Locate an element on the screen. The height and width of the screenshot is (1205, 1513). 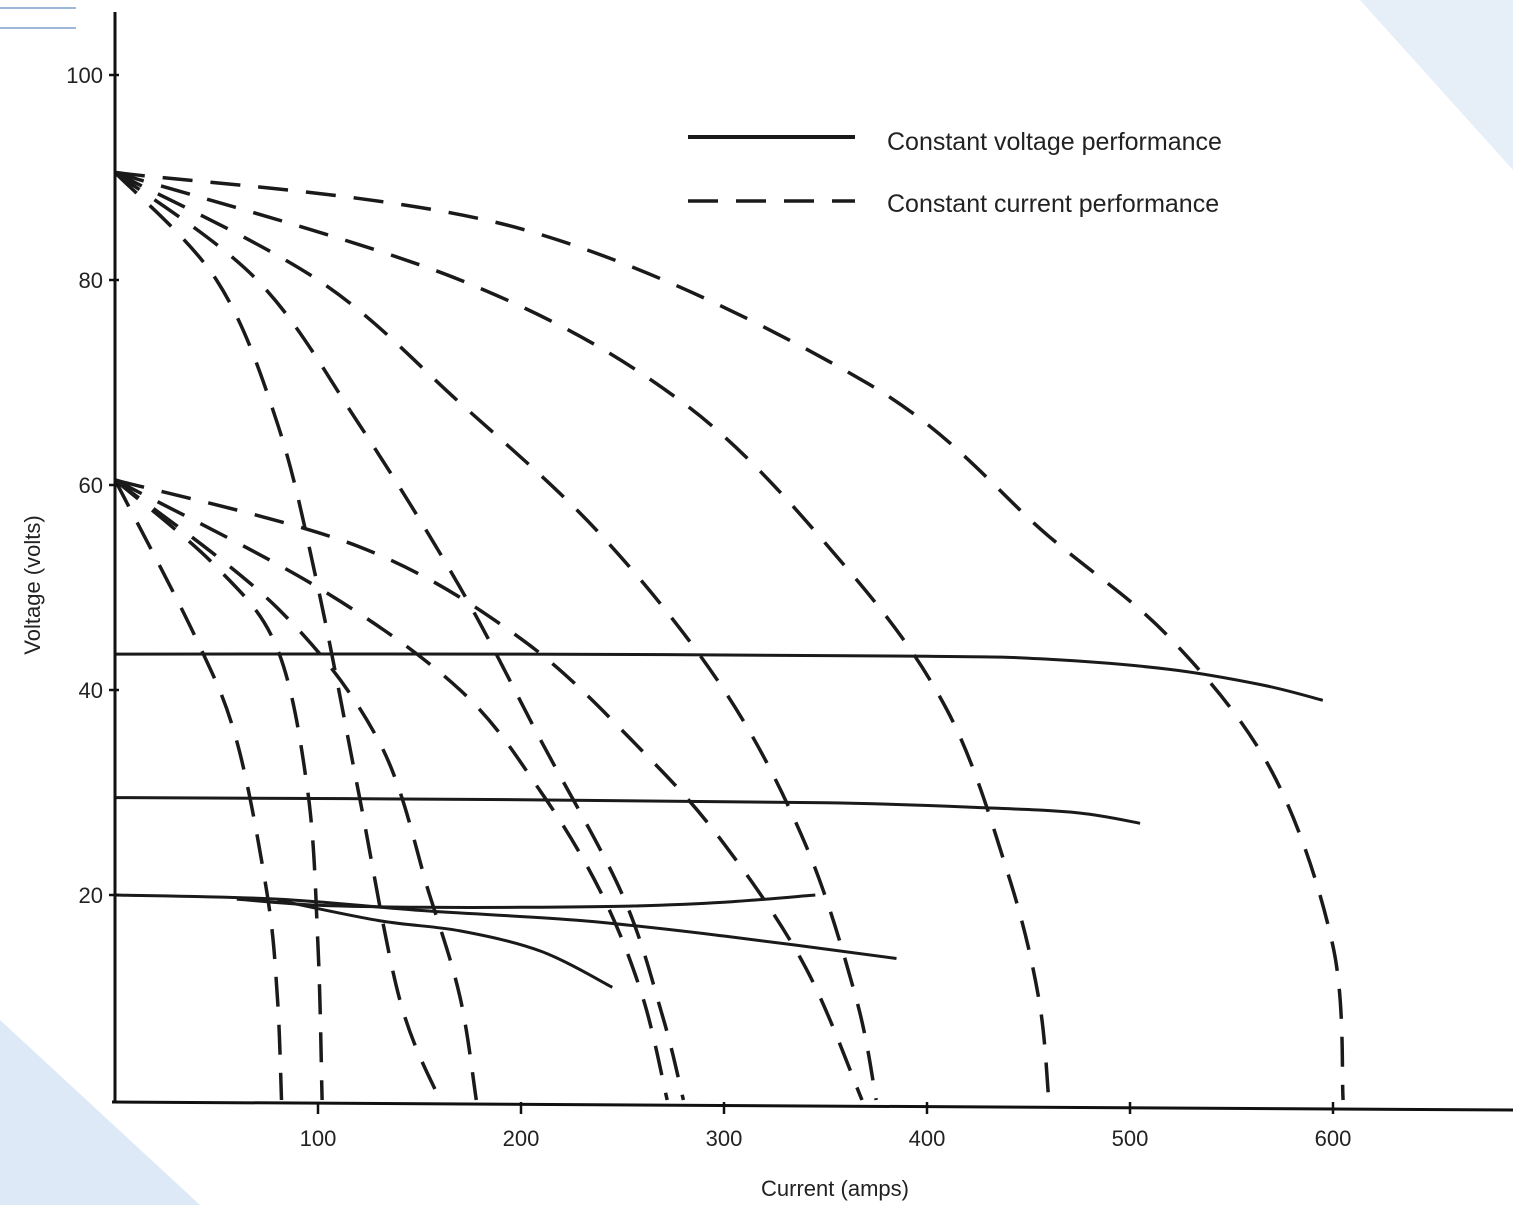
x-tick-label-600: 600 is located at coordinates (1333, 1138).